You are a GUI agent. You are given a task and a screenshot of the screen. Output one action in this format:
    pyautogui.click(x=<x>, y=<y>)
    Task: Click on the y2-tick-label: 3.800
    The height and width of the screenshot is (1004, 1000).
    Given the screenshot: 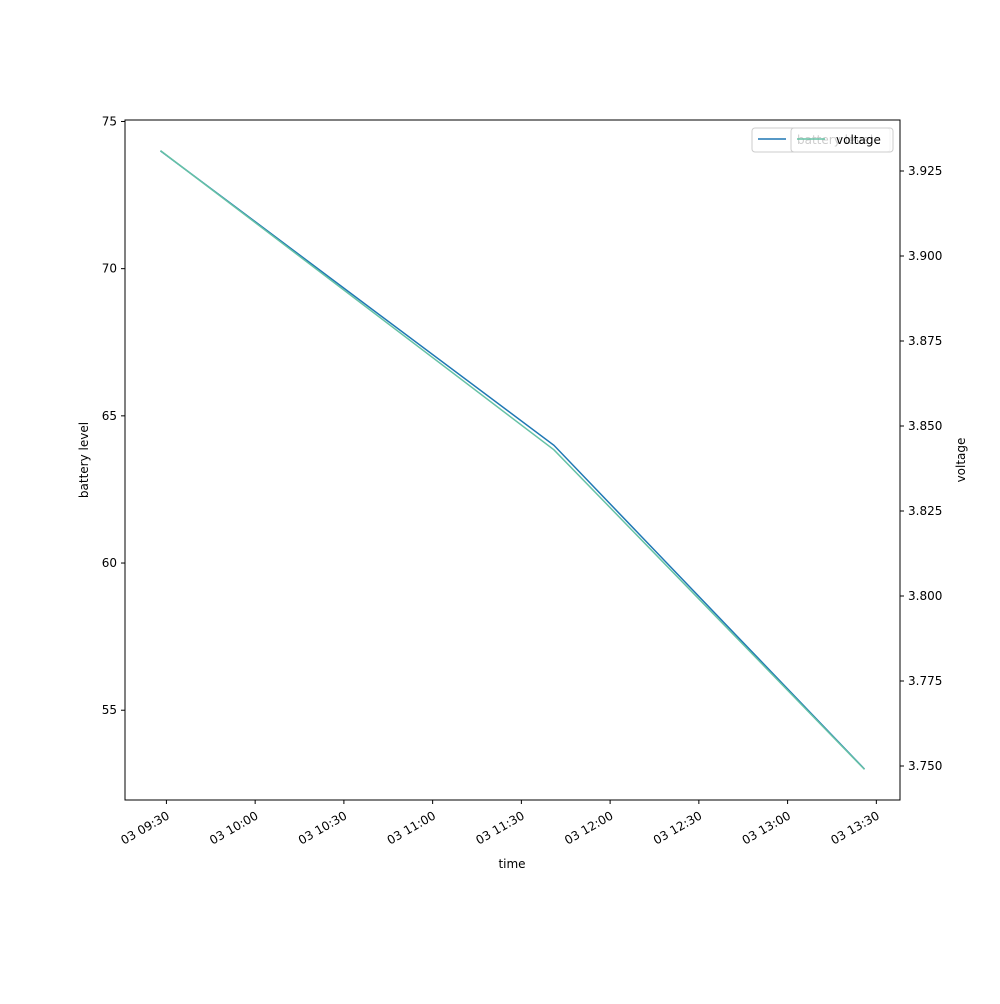 What is the action you would take?
    pyautogui.click(x=925, y=596)
    